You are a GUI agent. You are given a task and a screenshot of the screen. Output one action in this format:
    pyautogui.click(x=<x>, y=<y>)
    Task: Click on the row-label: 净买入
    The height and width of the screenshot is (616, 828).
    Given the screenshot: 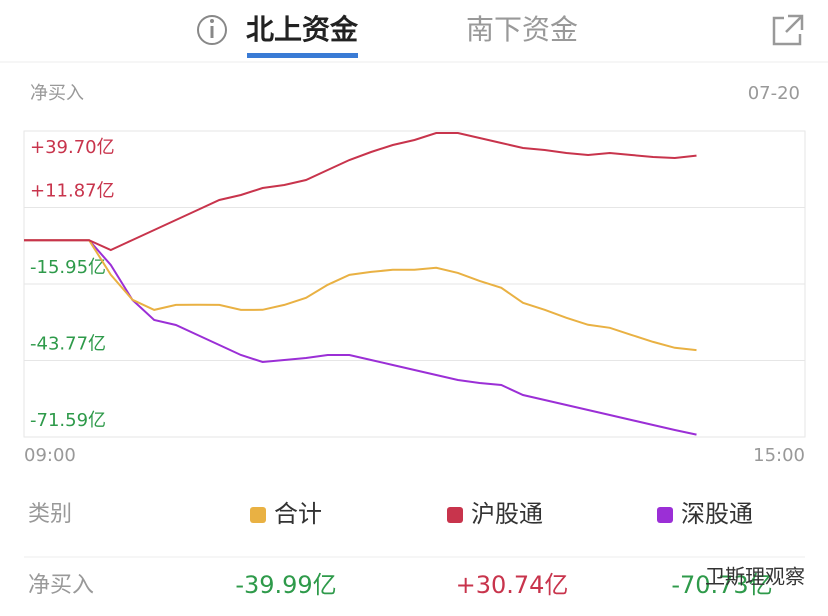 What is the action you would take?
    pyautogui.click(x=61, y=585)
    